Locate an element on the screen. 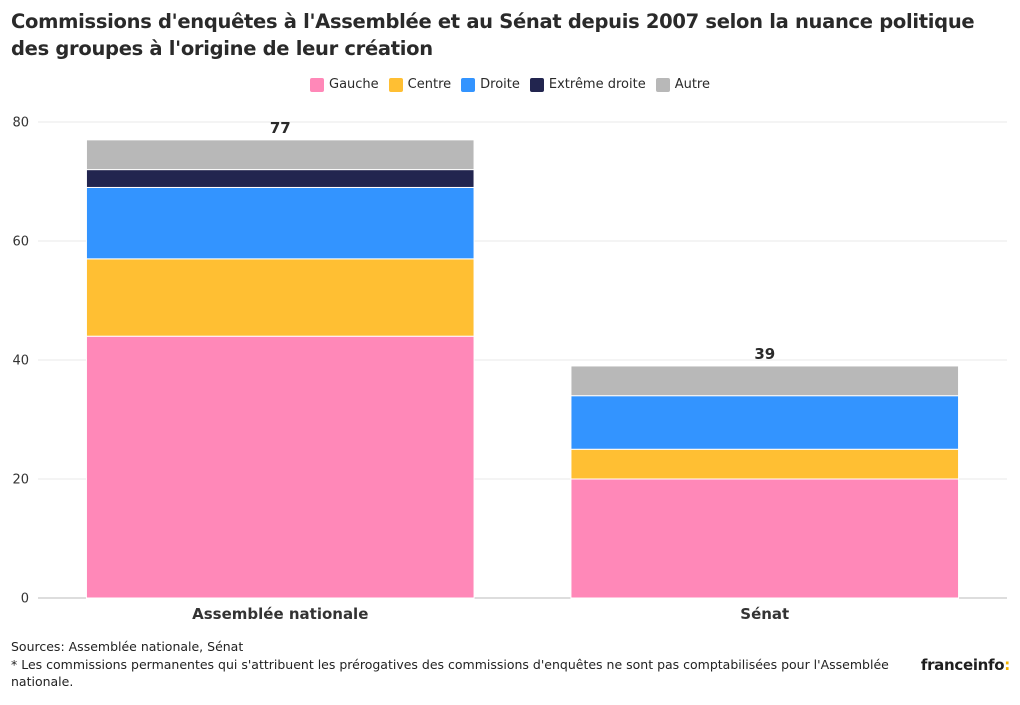  total-label: 39 is located at coordinates (764, 354).